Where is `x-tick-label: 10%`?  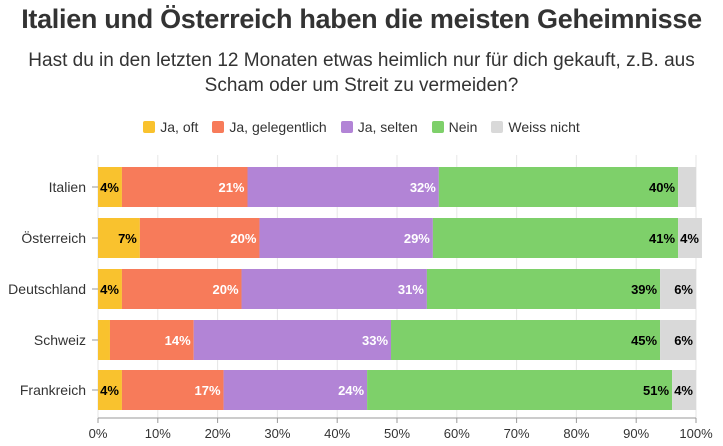
x-tick-label: 10% is located at coordinates (158, 433).